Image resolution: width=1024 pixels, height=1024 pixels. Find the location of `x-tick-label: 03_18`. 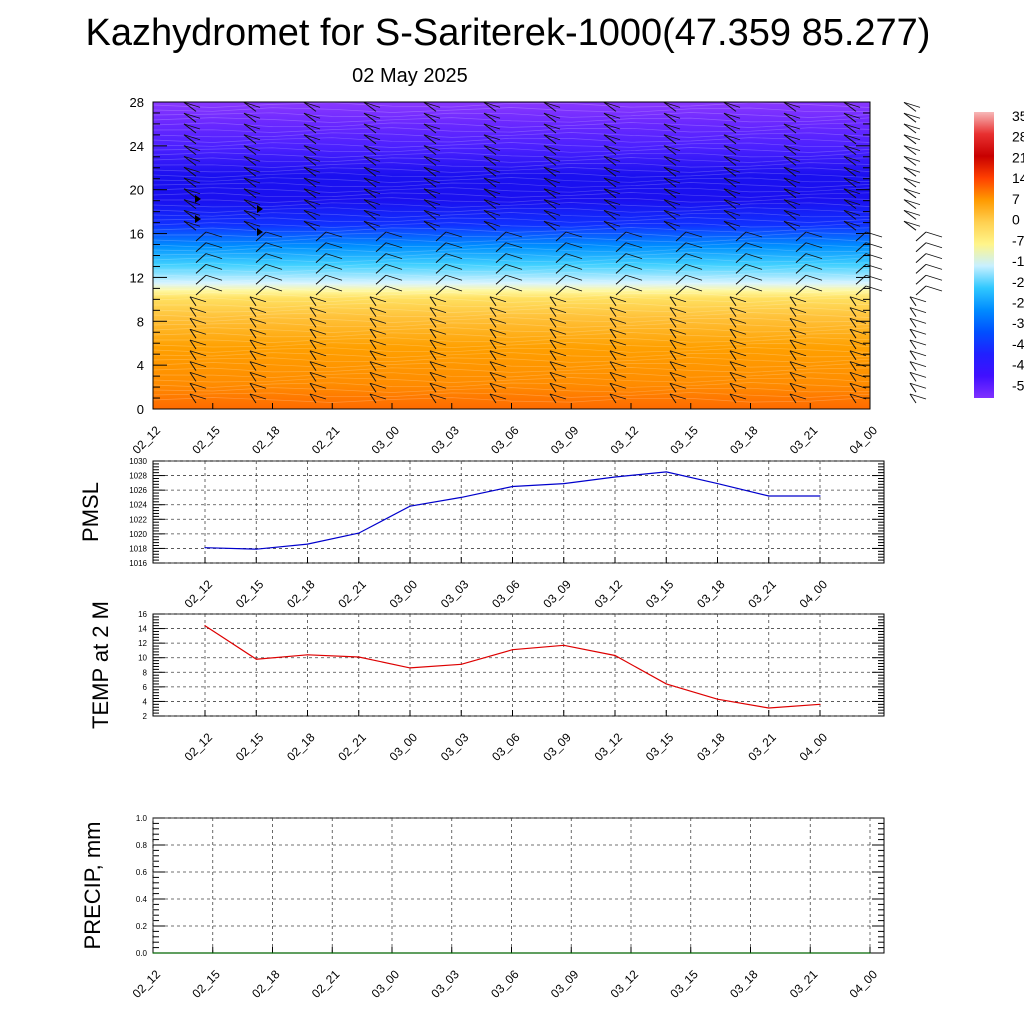

x-tick-label: 03_18 is located at coordinates (744, 440).